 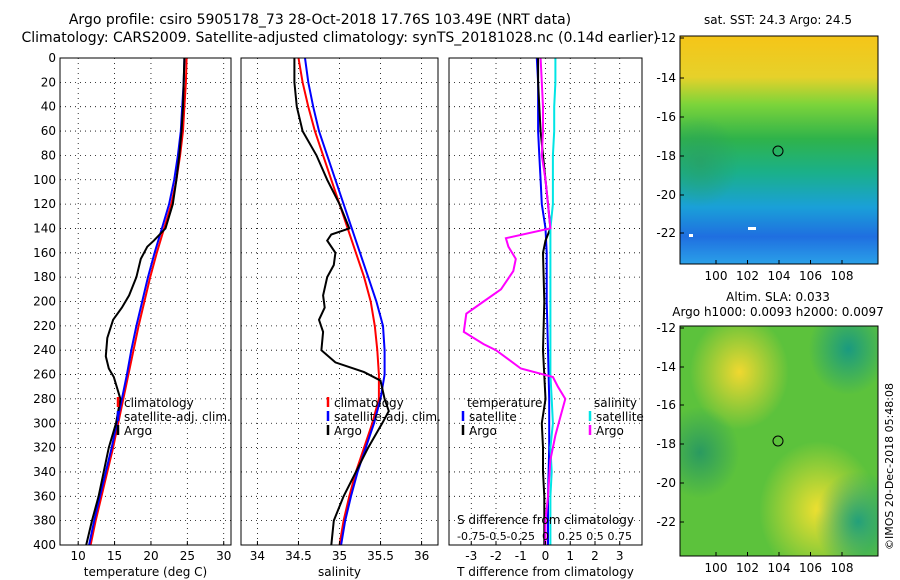 I want to click on y-tick-label: 100, so click(x=44, y=180).